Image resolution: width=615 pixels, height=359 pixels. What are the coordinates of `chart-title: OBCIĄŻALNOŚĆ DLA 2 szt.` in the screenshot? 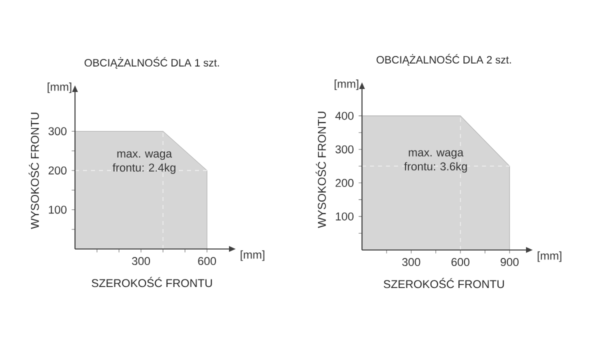 It's located at (443, 60).